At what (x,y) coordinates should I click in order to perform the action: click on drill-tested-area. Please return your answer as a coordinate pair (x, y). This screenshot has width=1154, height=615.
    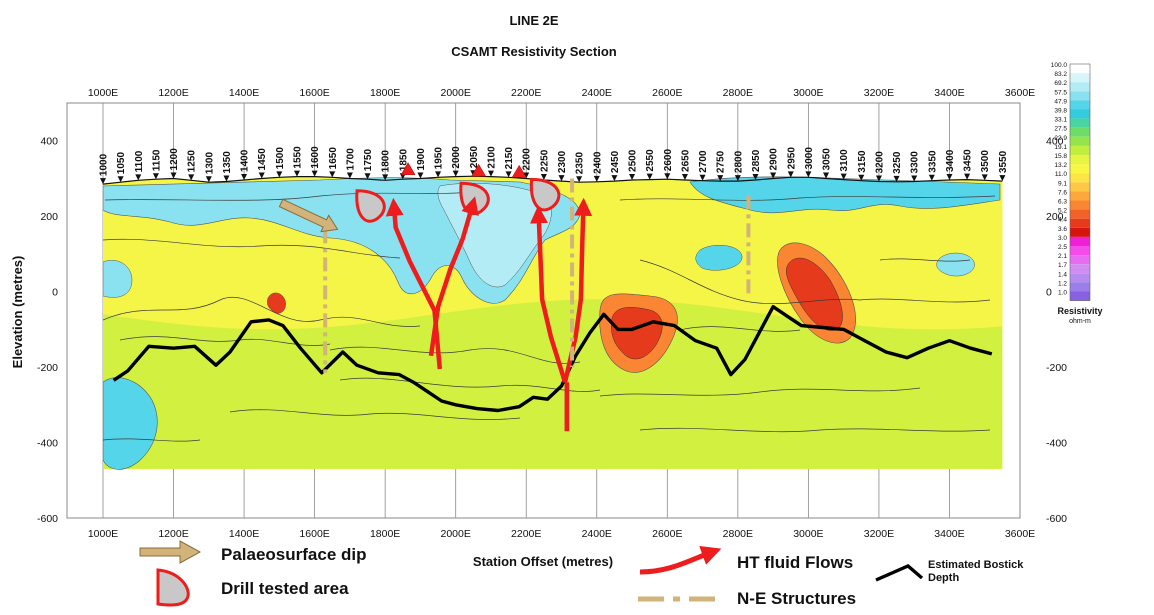
    Looking at the image, I should click on (370, 206).